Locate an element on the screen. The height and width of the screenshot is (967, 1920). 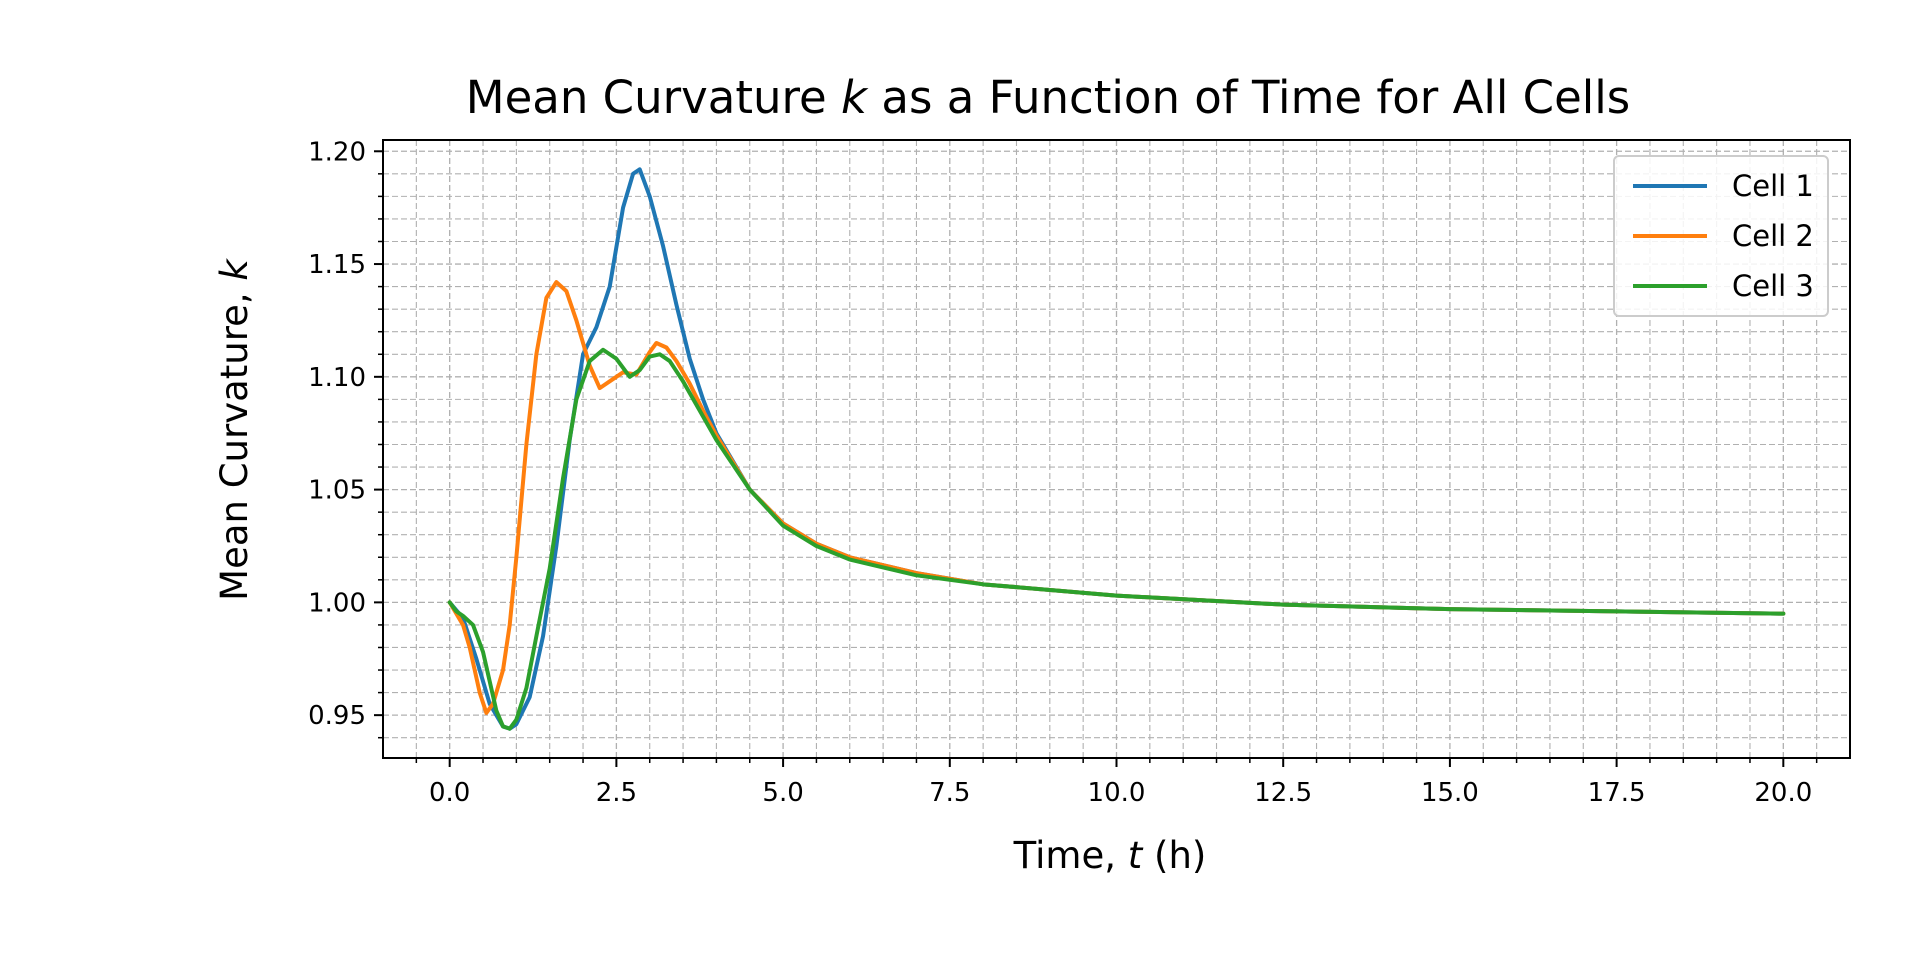
y-tick-label: 1.10 is located at coordinates (337, 378).